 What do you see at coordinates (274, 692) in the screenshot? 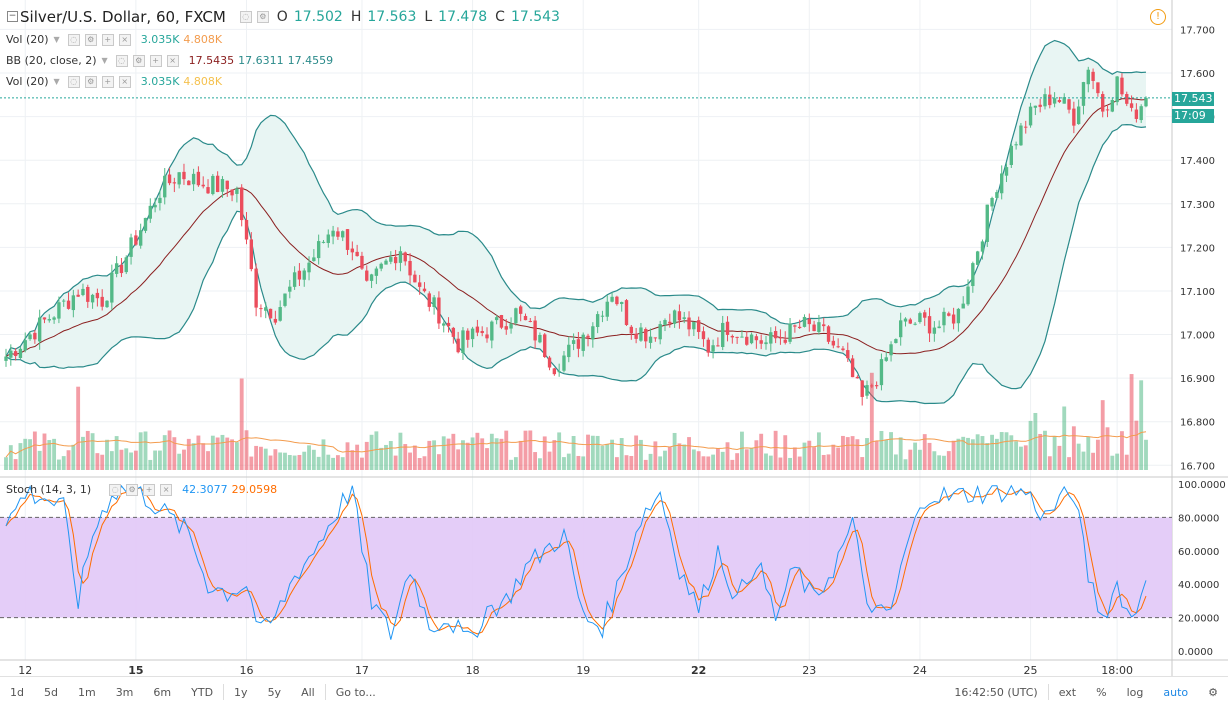
I see `range-5y: 5y` at bounding box center [274, 692].